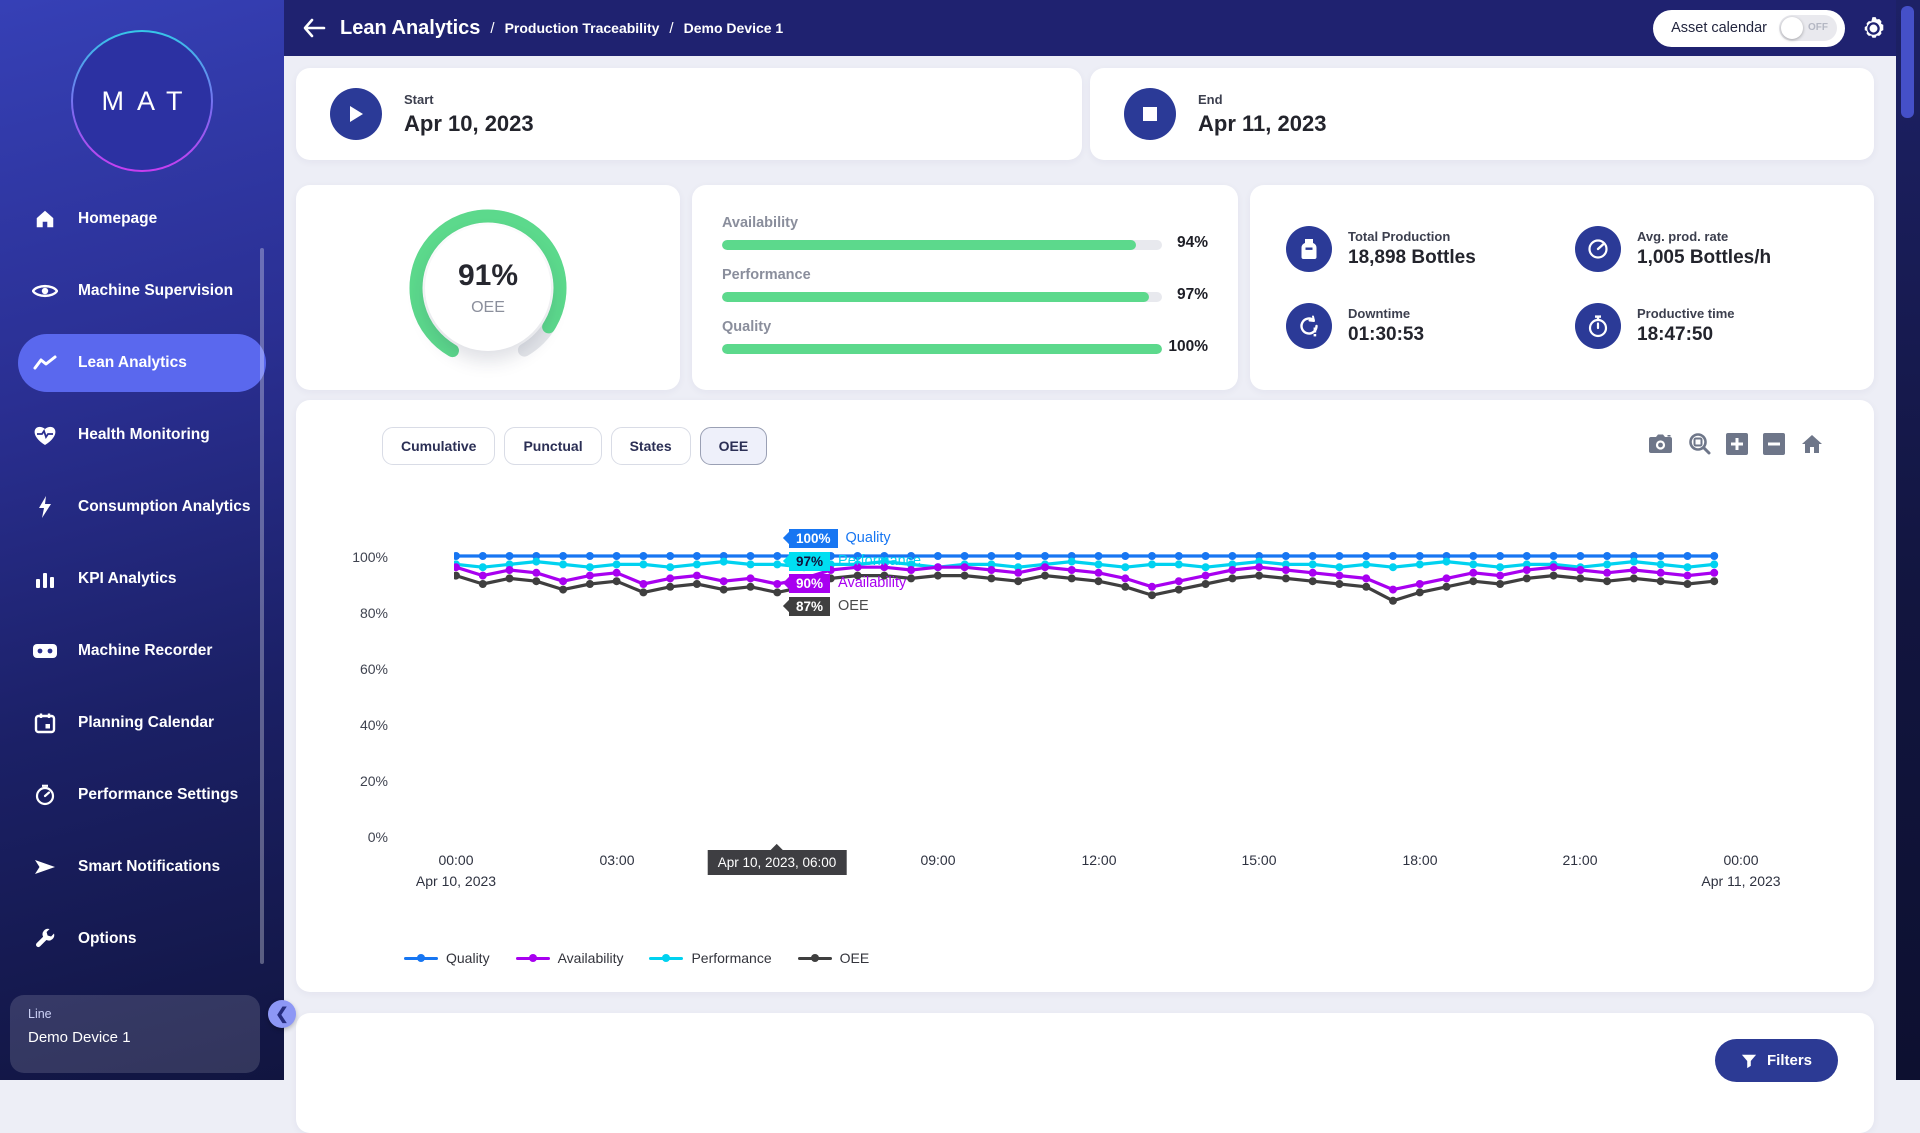 The image size is (1920, 1133). What do you see at coordinates (1085, 1073) in the screenshot?
I see `bottom-section-card: Filters` at bounding box center [1085, 1073].